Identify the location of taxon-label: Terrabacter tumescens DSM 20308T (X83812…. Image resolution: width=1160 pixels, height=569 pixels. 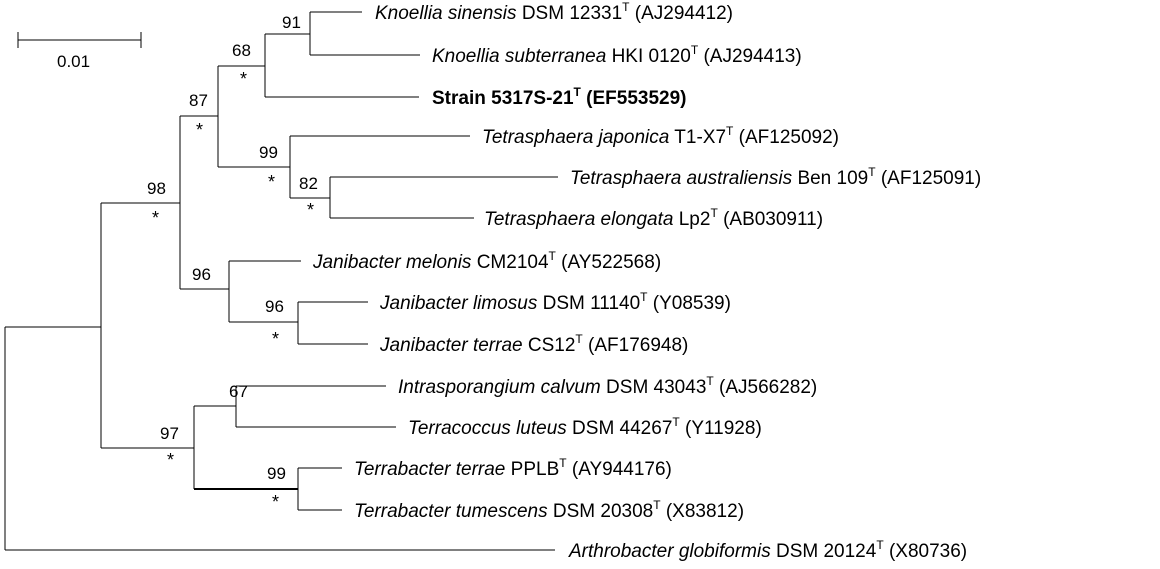
(549, 507).